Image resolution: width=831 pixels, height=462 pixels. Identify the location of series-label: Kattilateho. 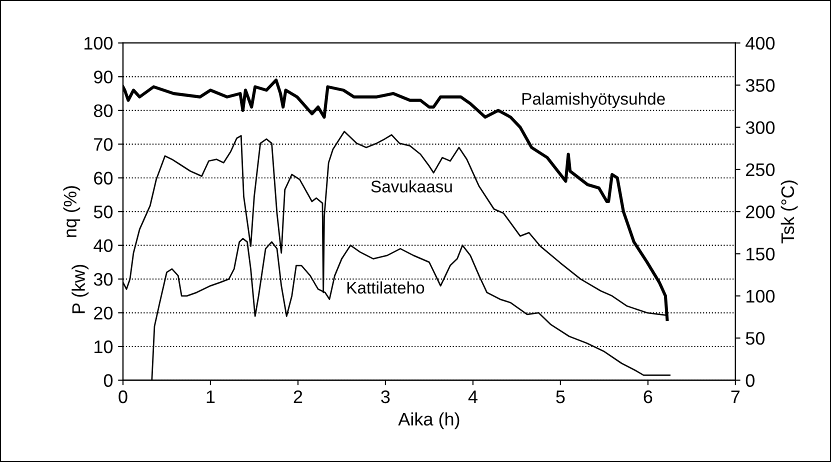
(385, 287).